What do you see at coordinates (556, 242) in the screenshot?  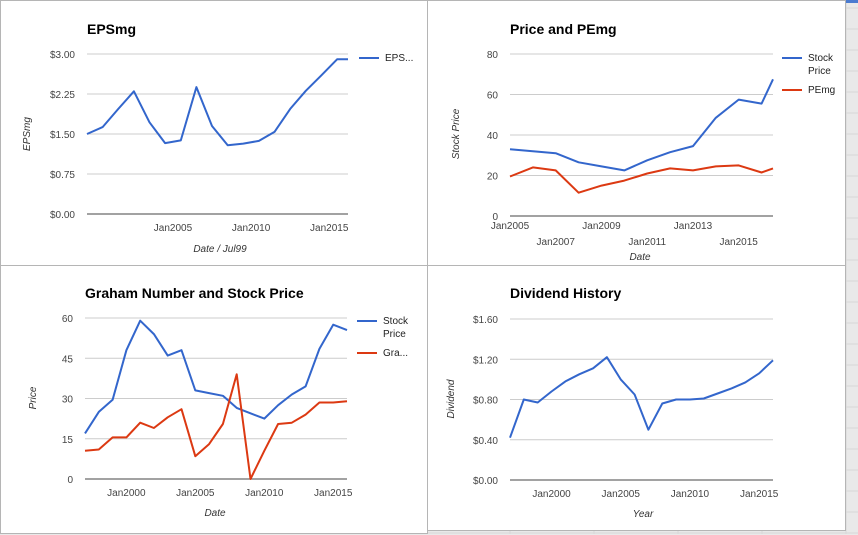 I see `x-tick-label: Jan2007` at bounding box center [556, 242].